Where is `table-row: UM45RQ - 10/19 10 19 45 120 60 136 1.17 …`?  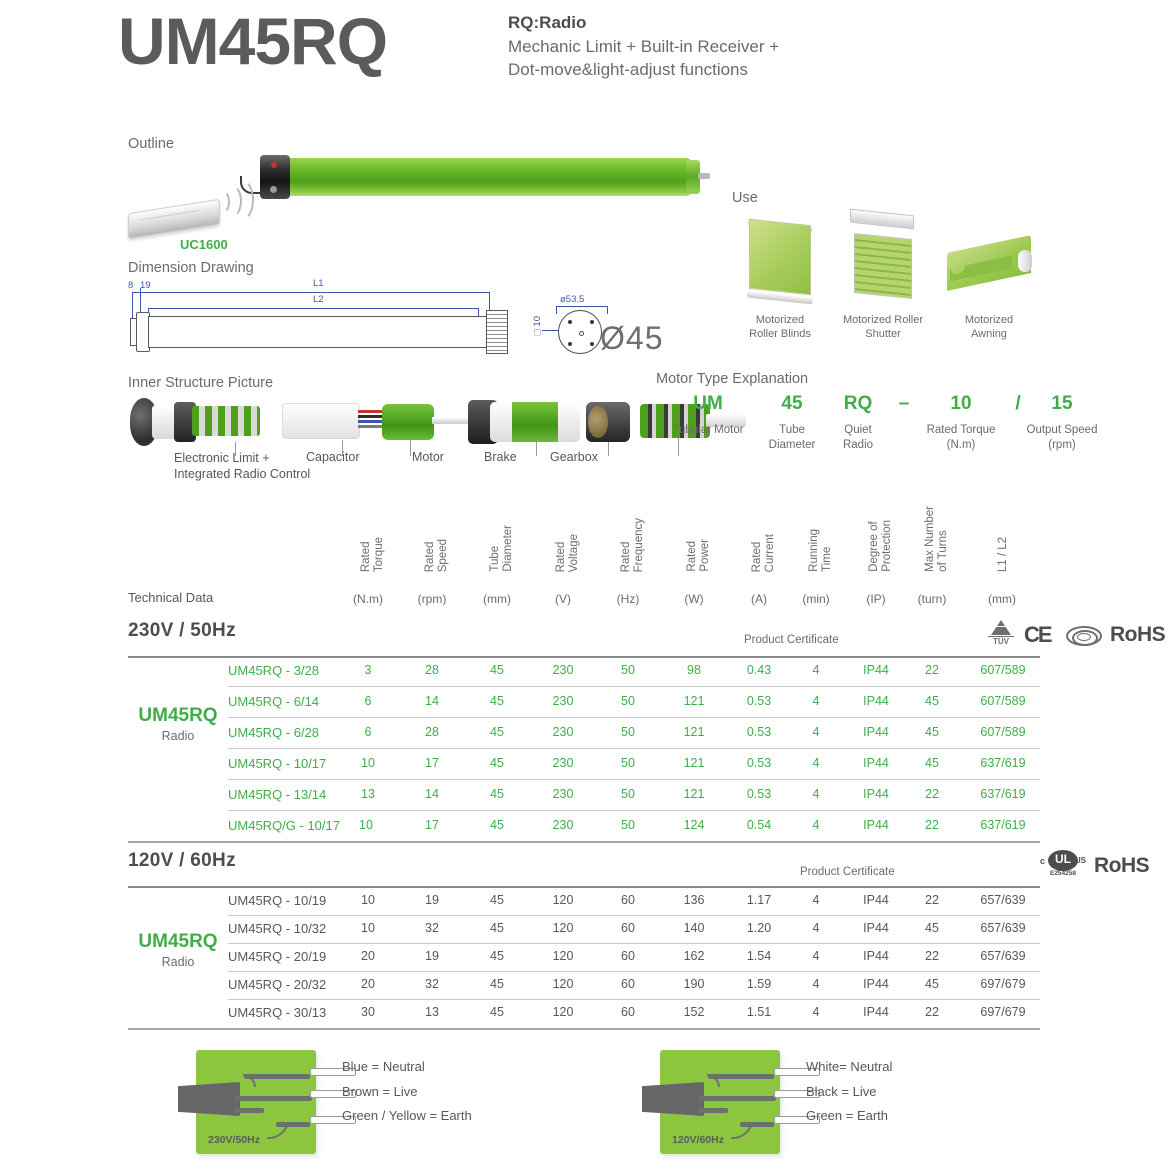 table-row: UM45RQ - 10/19 10 19 45 120 60 136 1.17 … is located at coordinates (584, 902).